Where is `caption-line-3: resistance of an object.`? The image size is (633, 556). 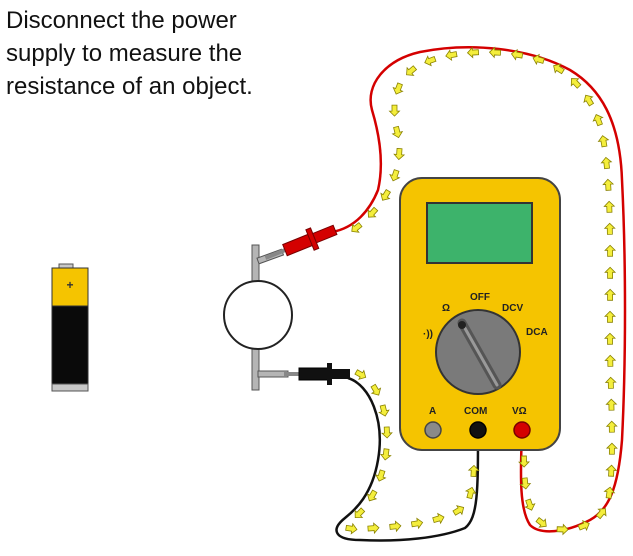
caption-line-3: resistance of an object. is located at coordinates (129, 86).